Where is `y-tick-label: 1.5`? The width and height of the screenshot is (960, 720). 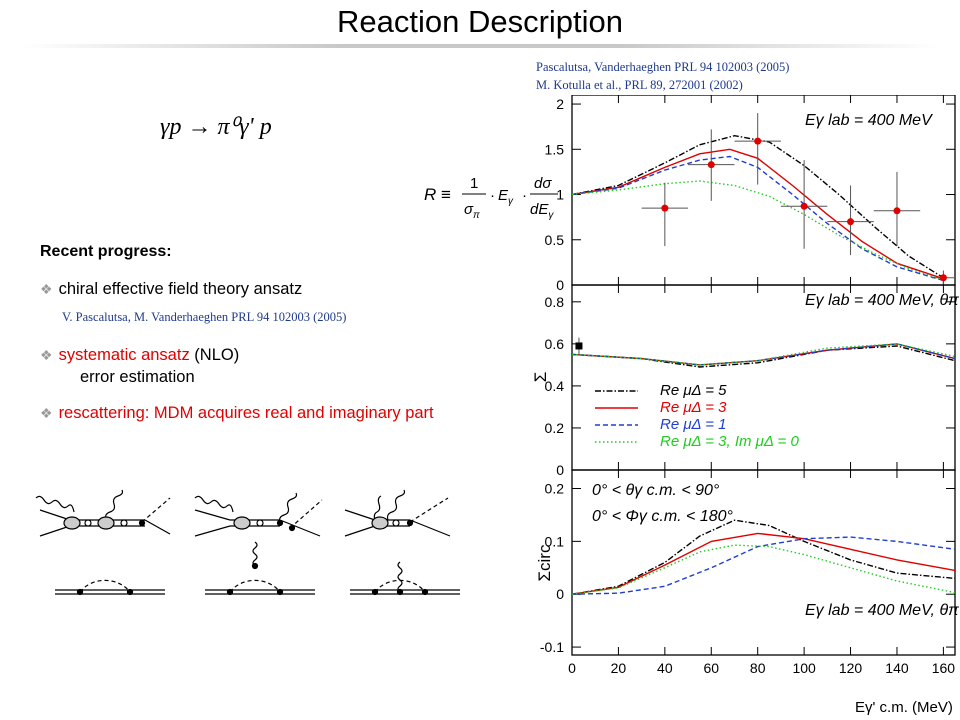 y-tick-label: 1.5 is located at coordinates (555, 149).